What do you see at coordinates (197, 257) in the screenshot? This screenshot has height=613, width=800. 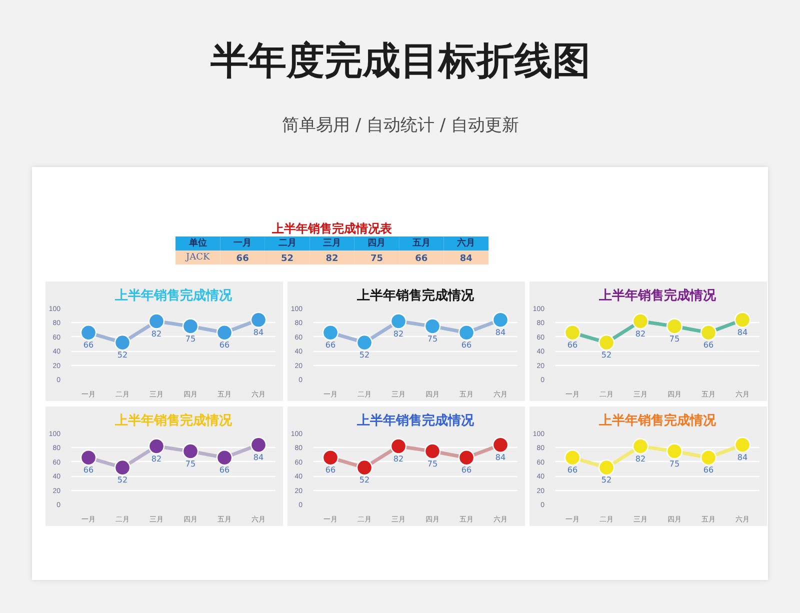 I see `series-label: JACK` at bounding box center [197, 257].